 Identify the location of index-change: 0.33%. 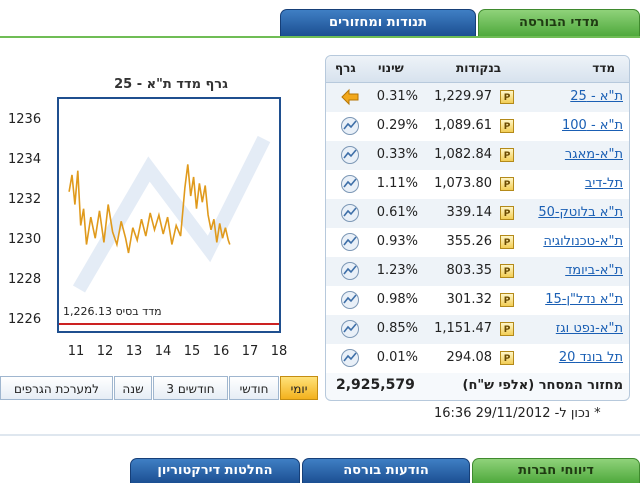
(397, 154).